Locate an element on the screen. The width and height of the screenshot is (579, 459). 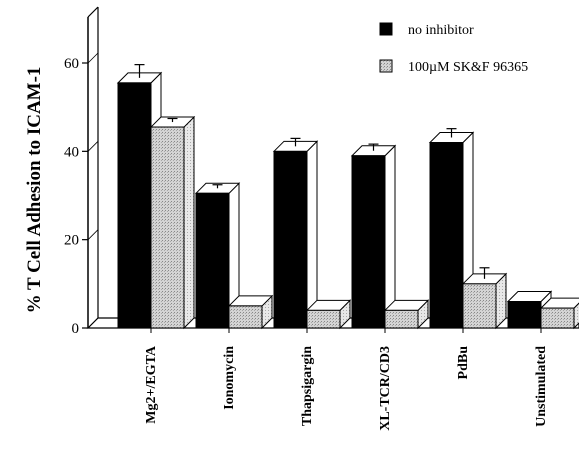
category-label-2: Thapsigargin is located at coordinates (307, 386).